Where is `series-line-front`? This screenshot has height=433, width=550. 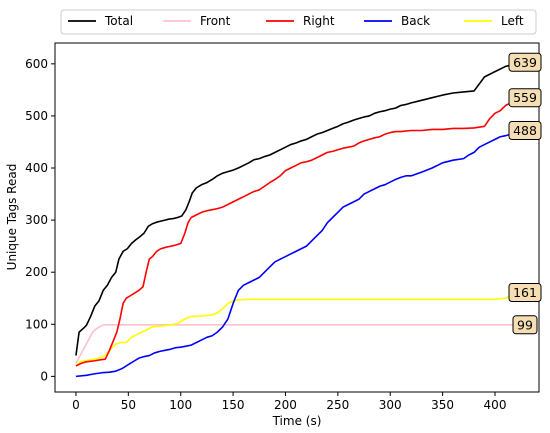
series-line-front is located at coordinates (302, 344).